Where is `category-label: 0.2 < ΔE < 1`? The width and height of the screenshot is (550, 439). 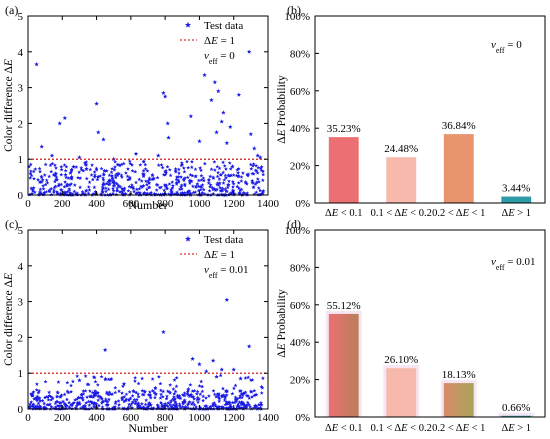 category-label: 0.2 < ΔE < 1 is located at coordinates (458, 213).